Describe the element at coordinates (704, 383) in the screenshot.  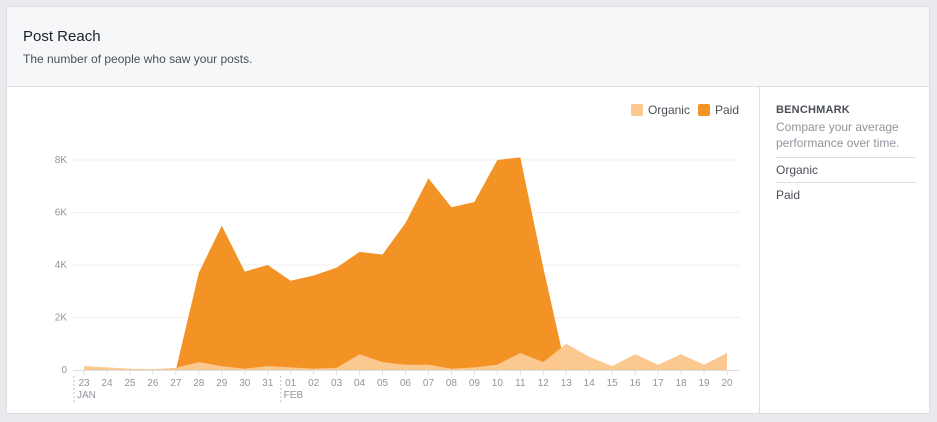
I see `x-tick-label: 19` at that location.